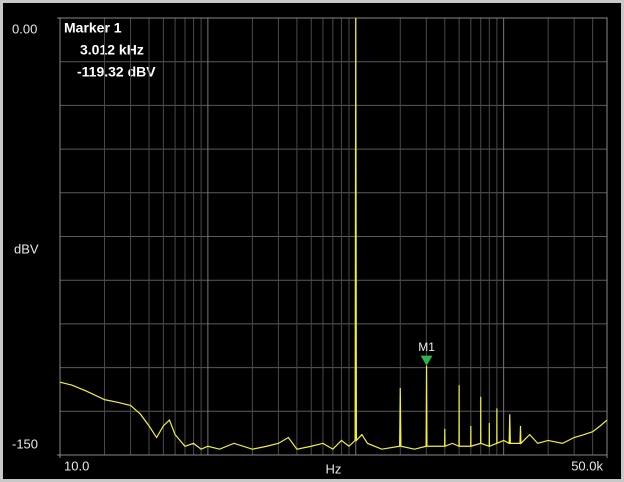 This screenshot has height=482, width=624. Describe the element at coordinates (25, 443) in the screenshot. I see `y-tick-label: -150` at that location.